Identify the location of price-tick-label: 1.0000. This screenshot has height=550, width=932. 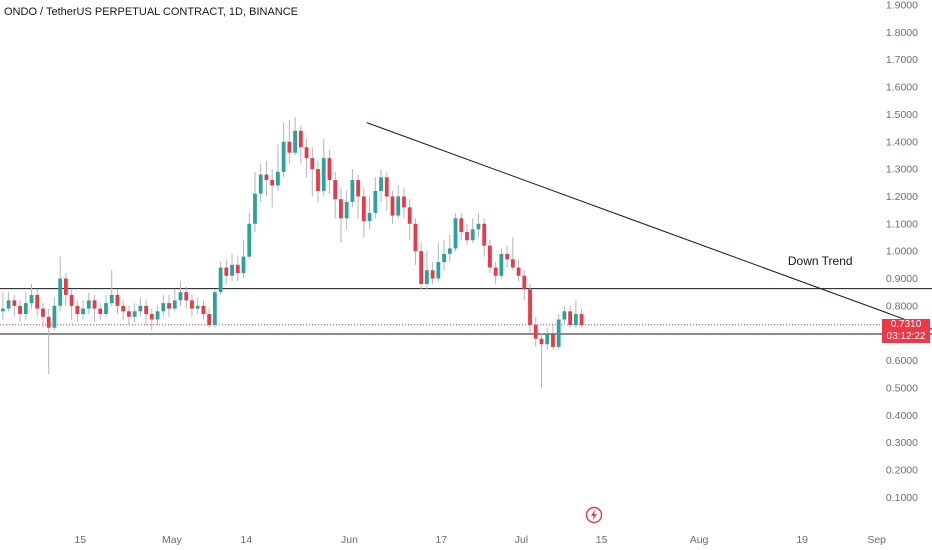
(902, 252).